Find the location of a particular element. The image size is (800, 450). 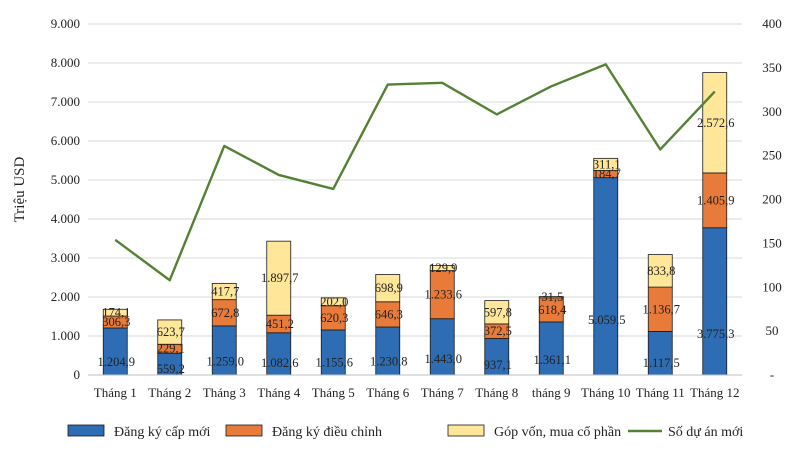

data-label: 417,7 is located at coordinates (225, 292).